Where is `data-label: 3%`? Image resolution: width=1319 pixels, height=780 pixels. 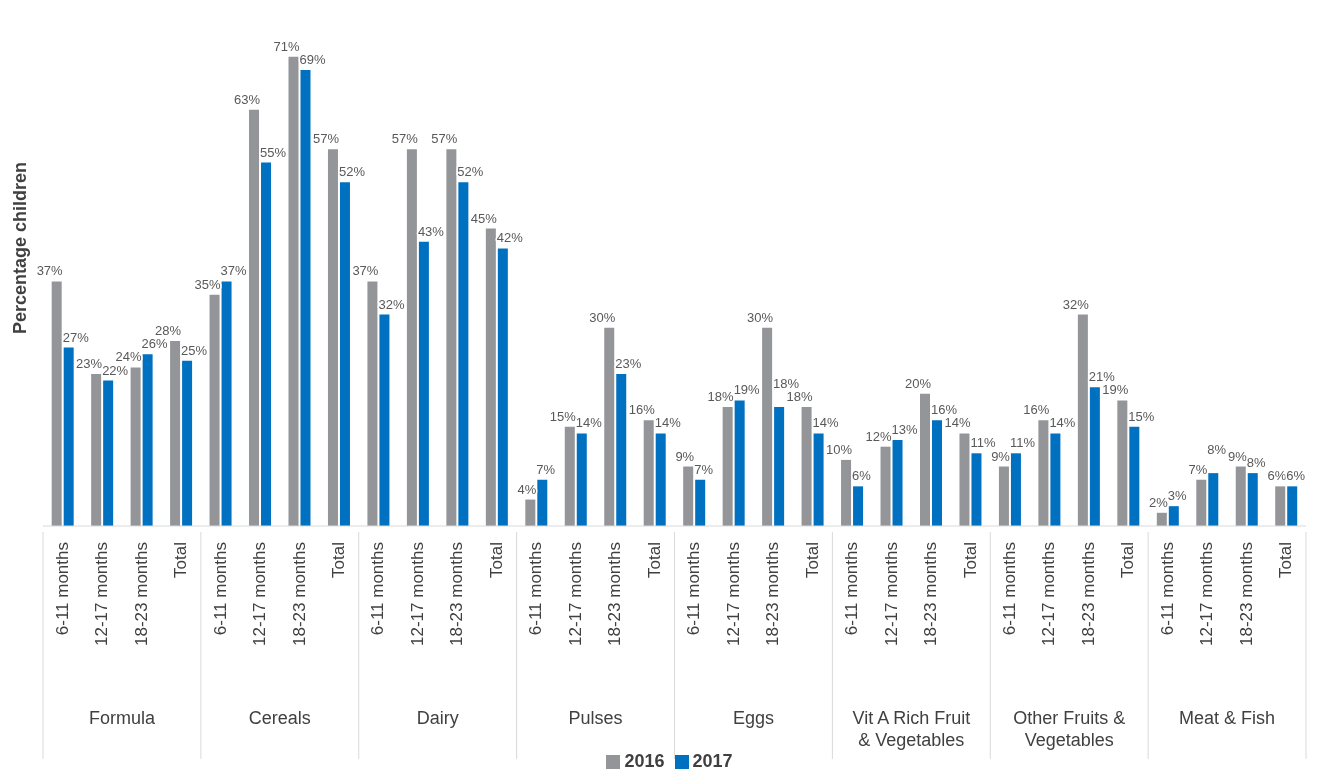 data-label: 3% is located at coordinates (1177, 496).